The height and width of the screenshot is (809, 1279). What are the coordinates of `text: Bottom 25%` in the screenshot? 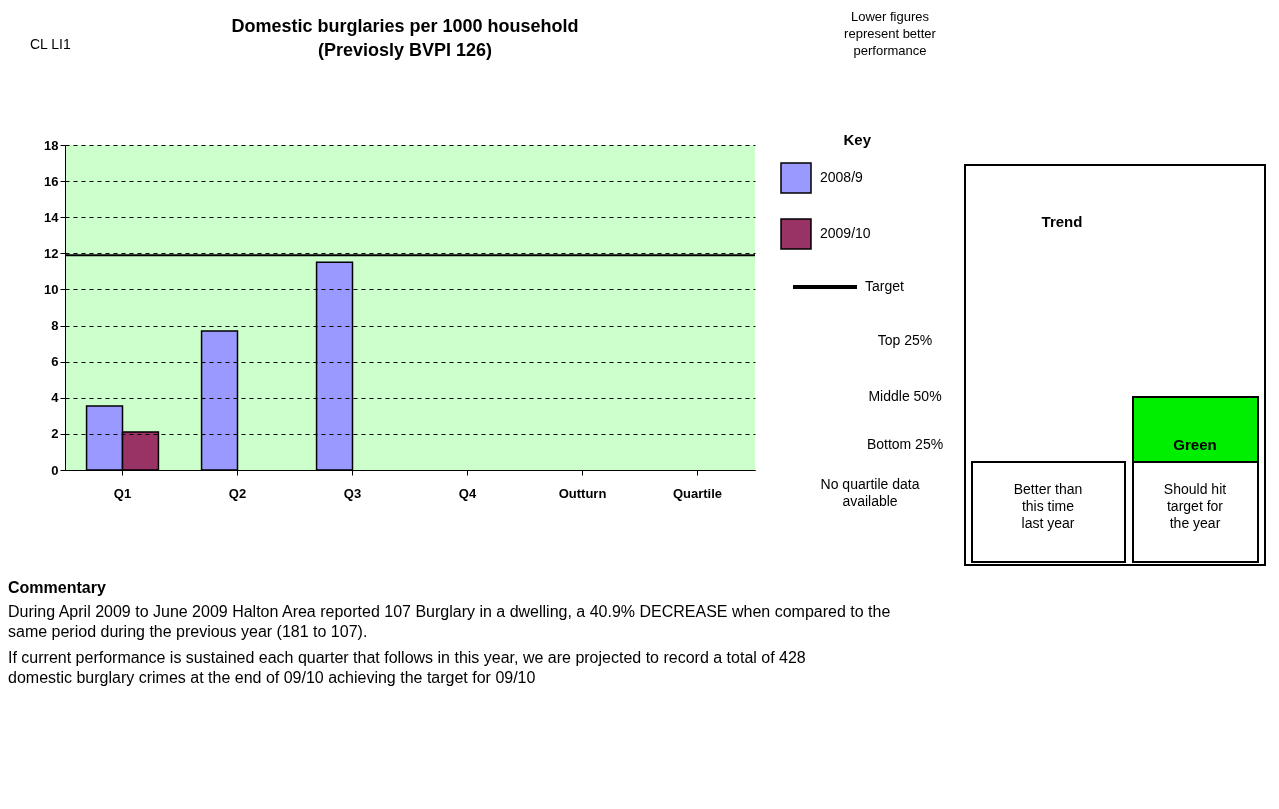 It's located at (905, 444).